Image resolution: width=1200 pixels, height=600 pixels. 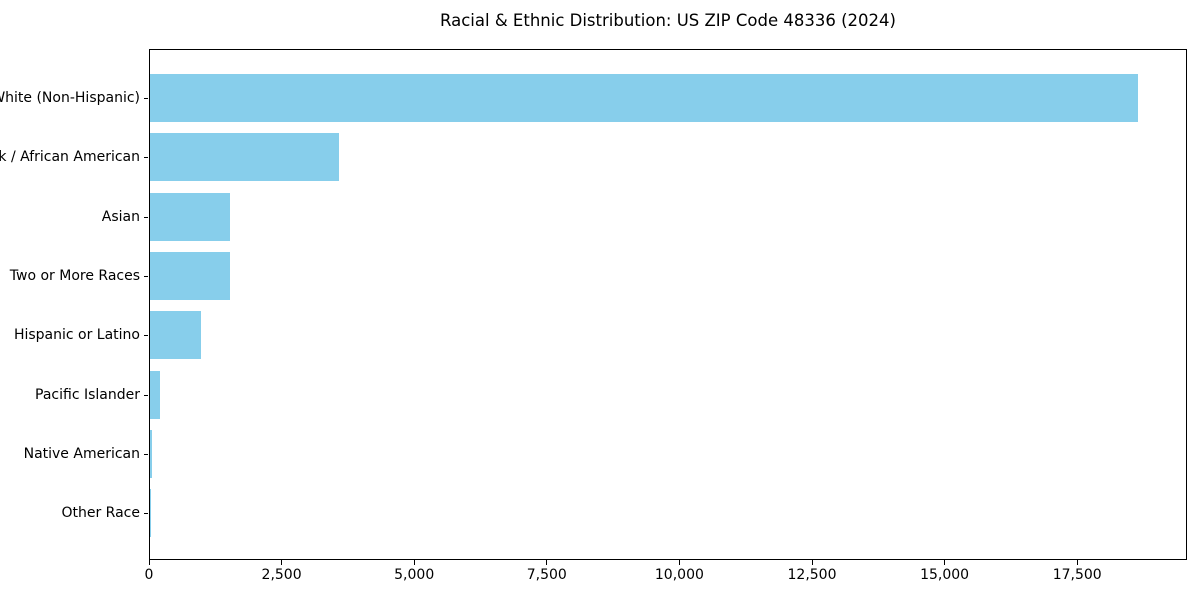 What do you see at coordinates (546, 575) in the screenshot?
I see `x-tick-label: 7,500` at bounding box center [546, 575].